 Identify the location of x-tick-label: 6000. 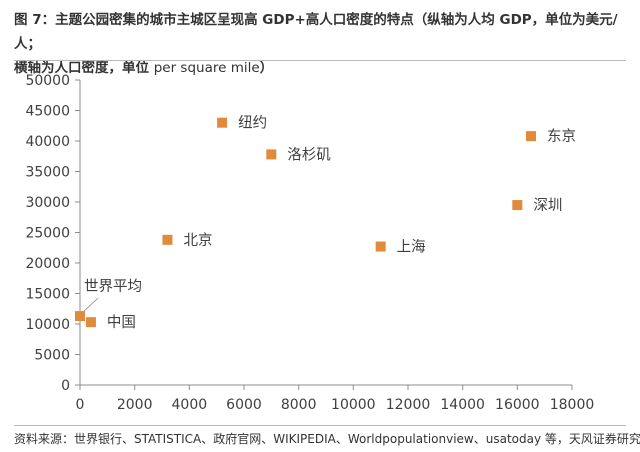
(244, 405).